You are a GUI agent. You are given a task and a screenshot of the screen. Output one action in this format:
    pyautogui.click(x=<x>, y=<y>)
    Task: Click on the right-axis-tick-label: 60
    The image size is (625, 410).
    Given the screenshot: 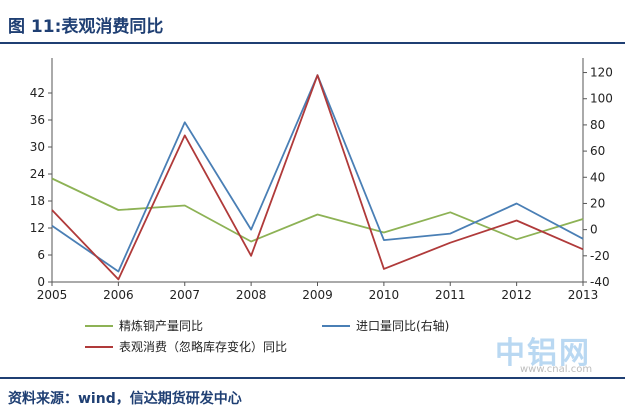 What is the action you would take?
    pyautogui.click(x=597, y=151)
    